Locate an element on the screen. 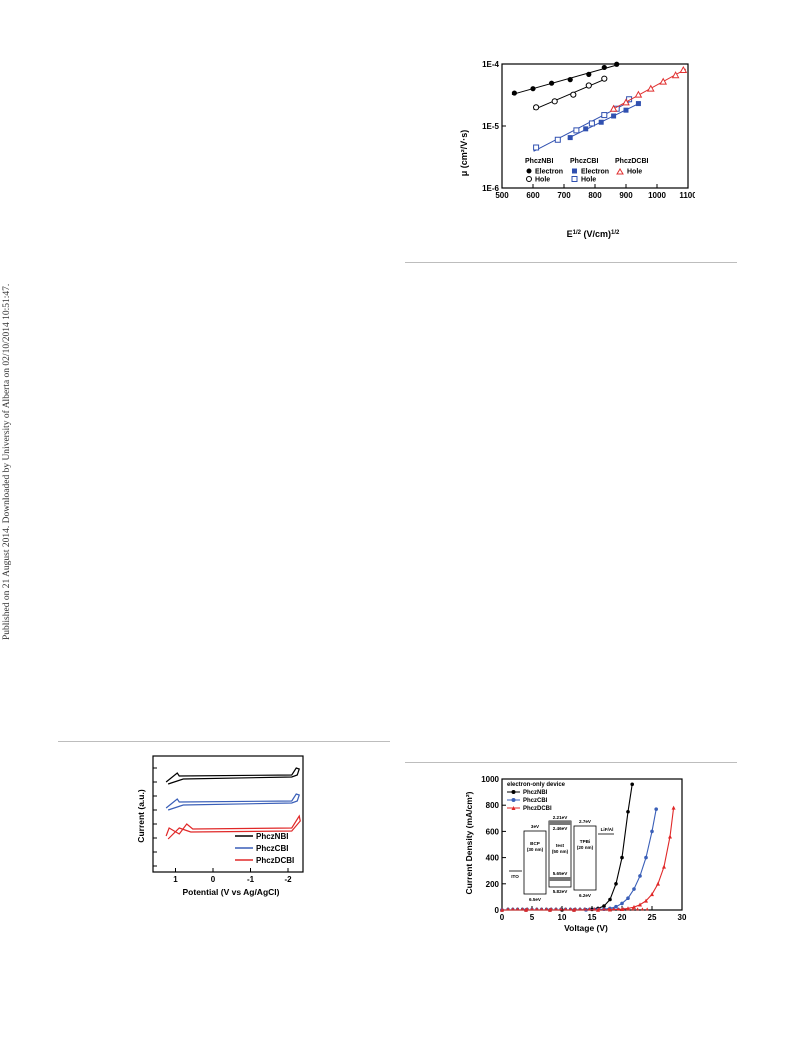  inset-label: 6.5eV is located at coordinates (535, 899).